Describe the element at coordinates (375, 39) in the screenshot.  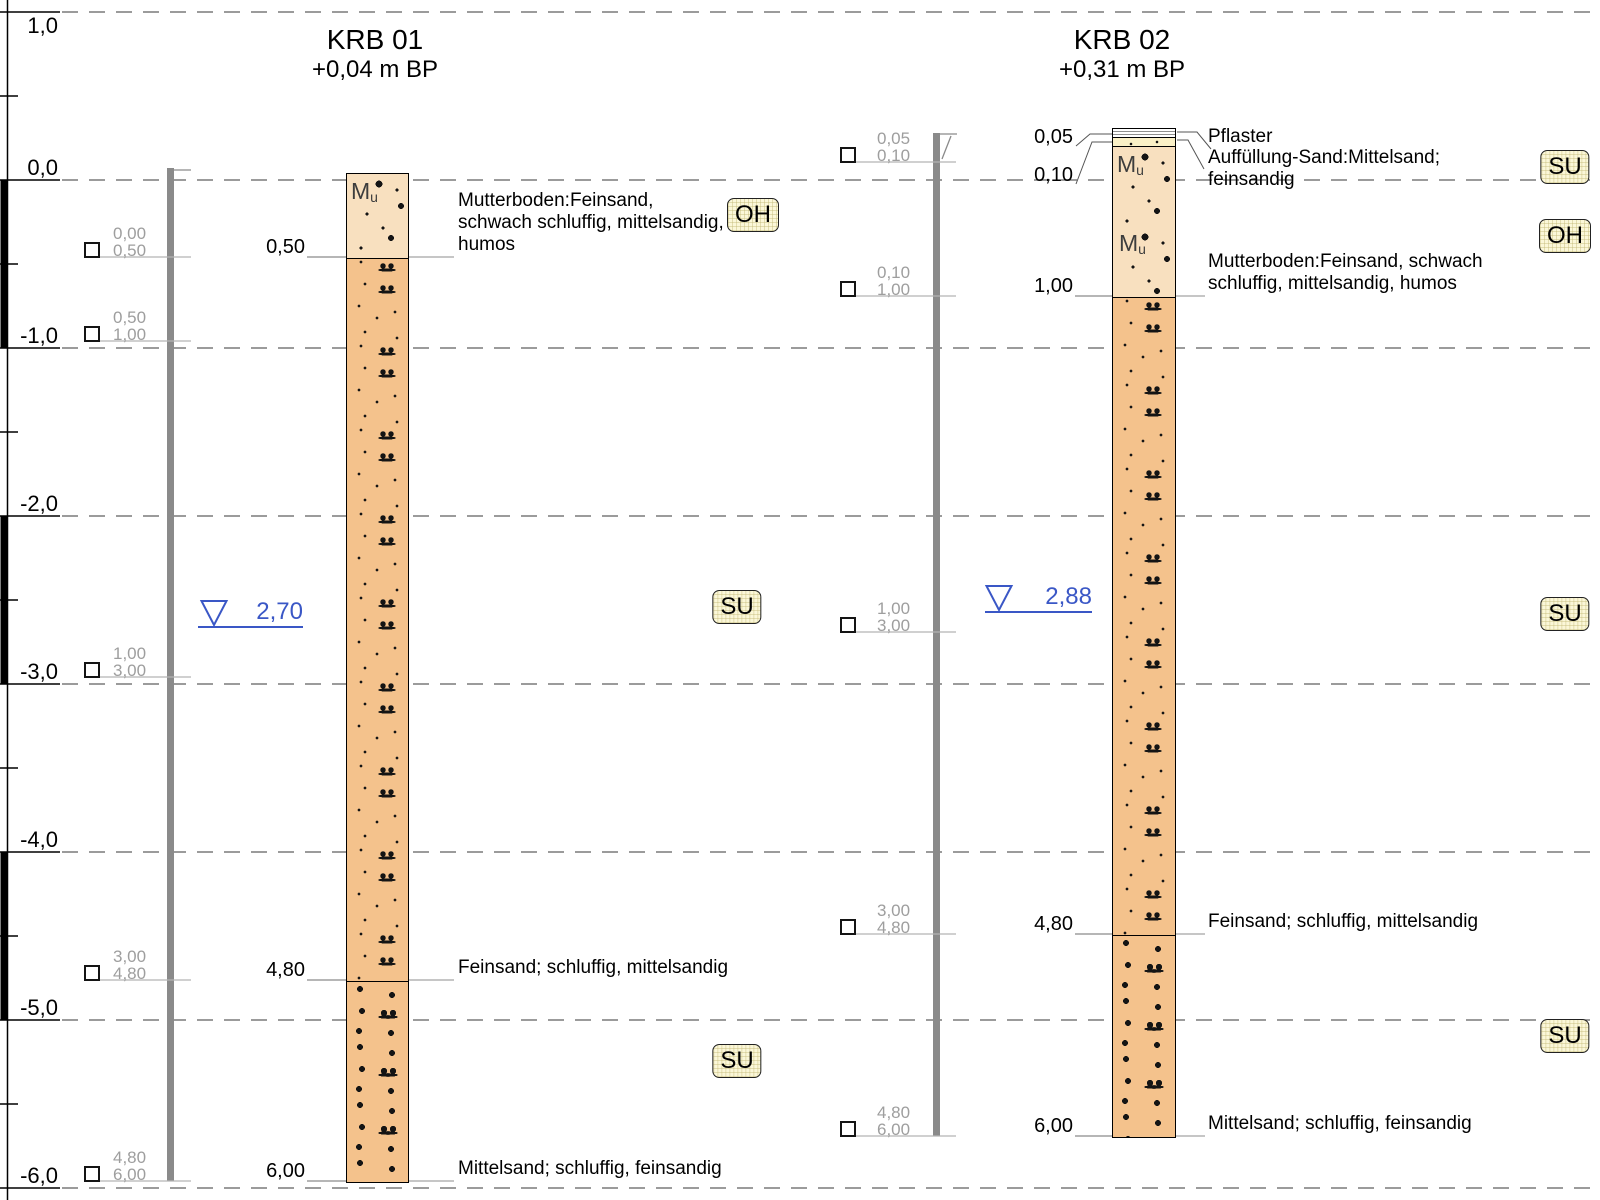
I see `borehole-name: KRB 01` at that location.